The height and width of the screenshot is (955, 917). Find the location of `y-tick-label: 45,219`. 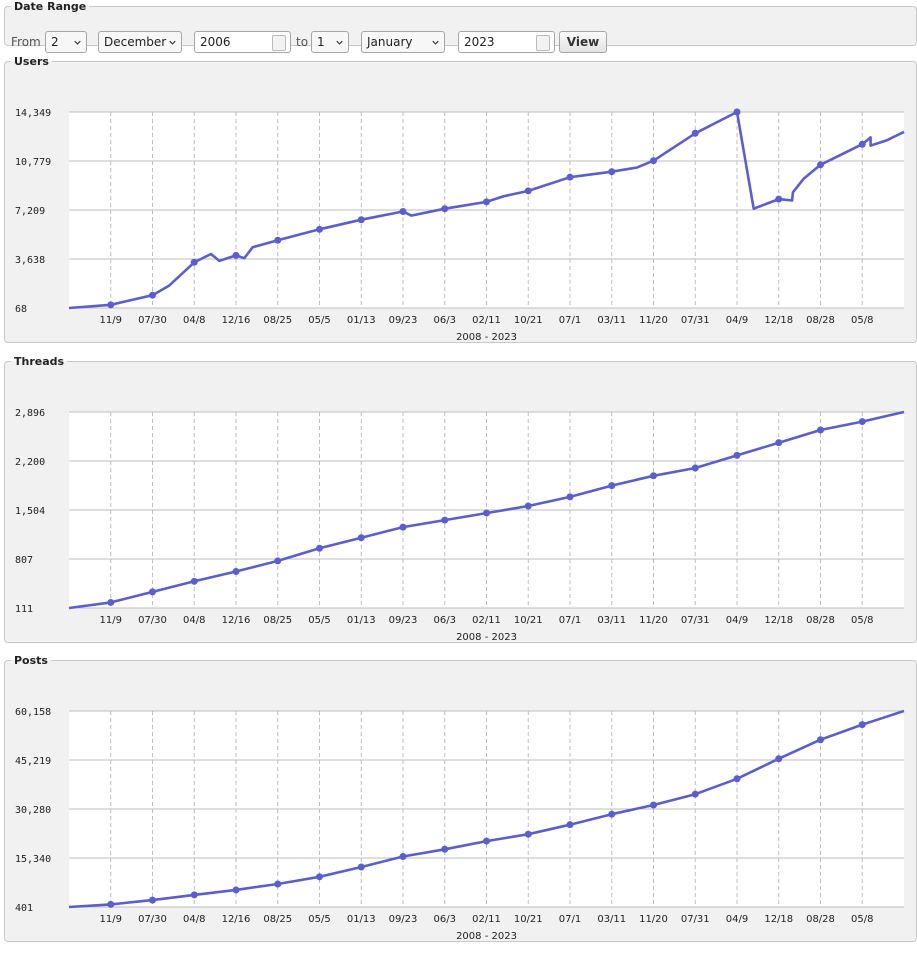

y-tick-label: 45,219 is located at coordinates (33, 761).